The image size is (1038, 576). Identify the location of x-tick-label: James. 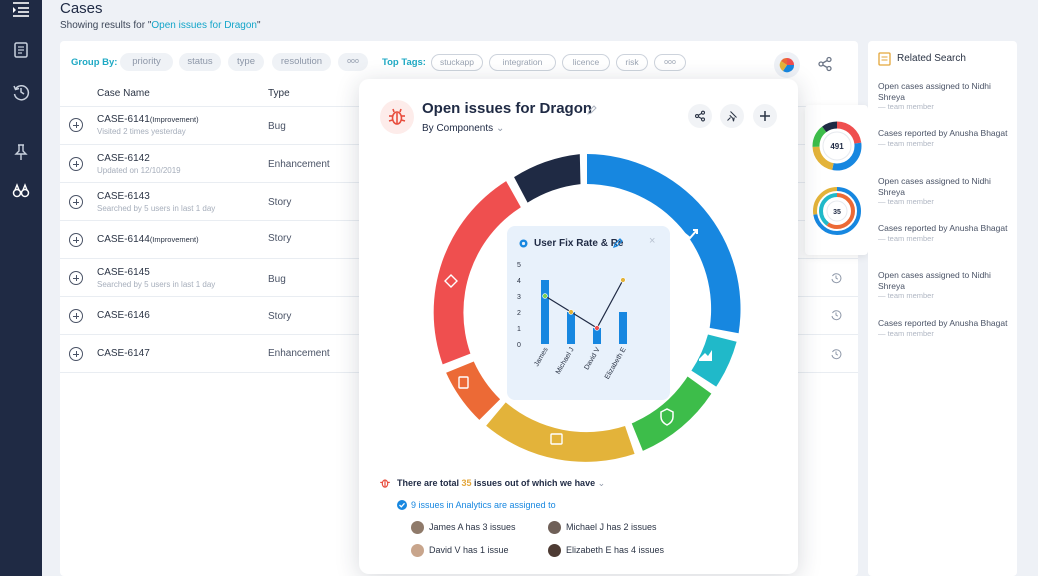
(541, 357).